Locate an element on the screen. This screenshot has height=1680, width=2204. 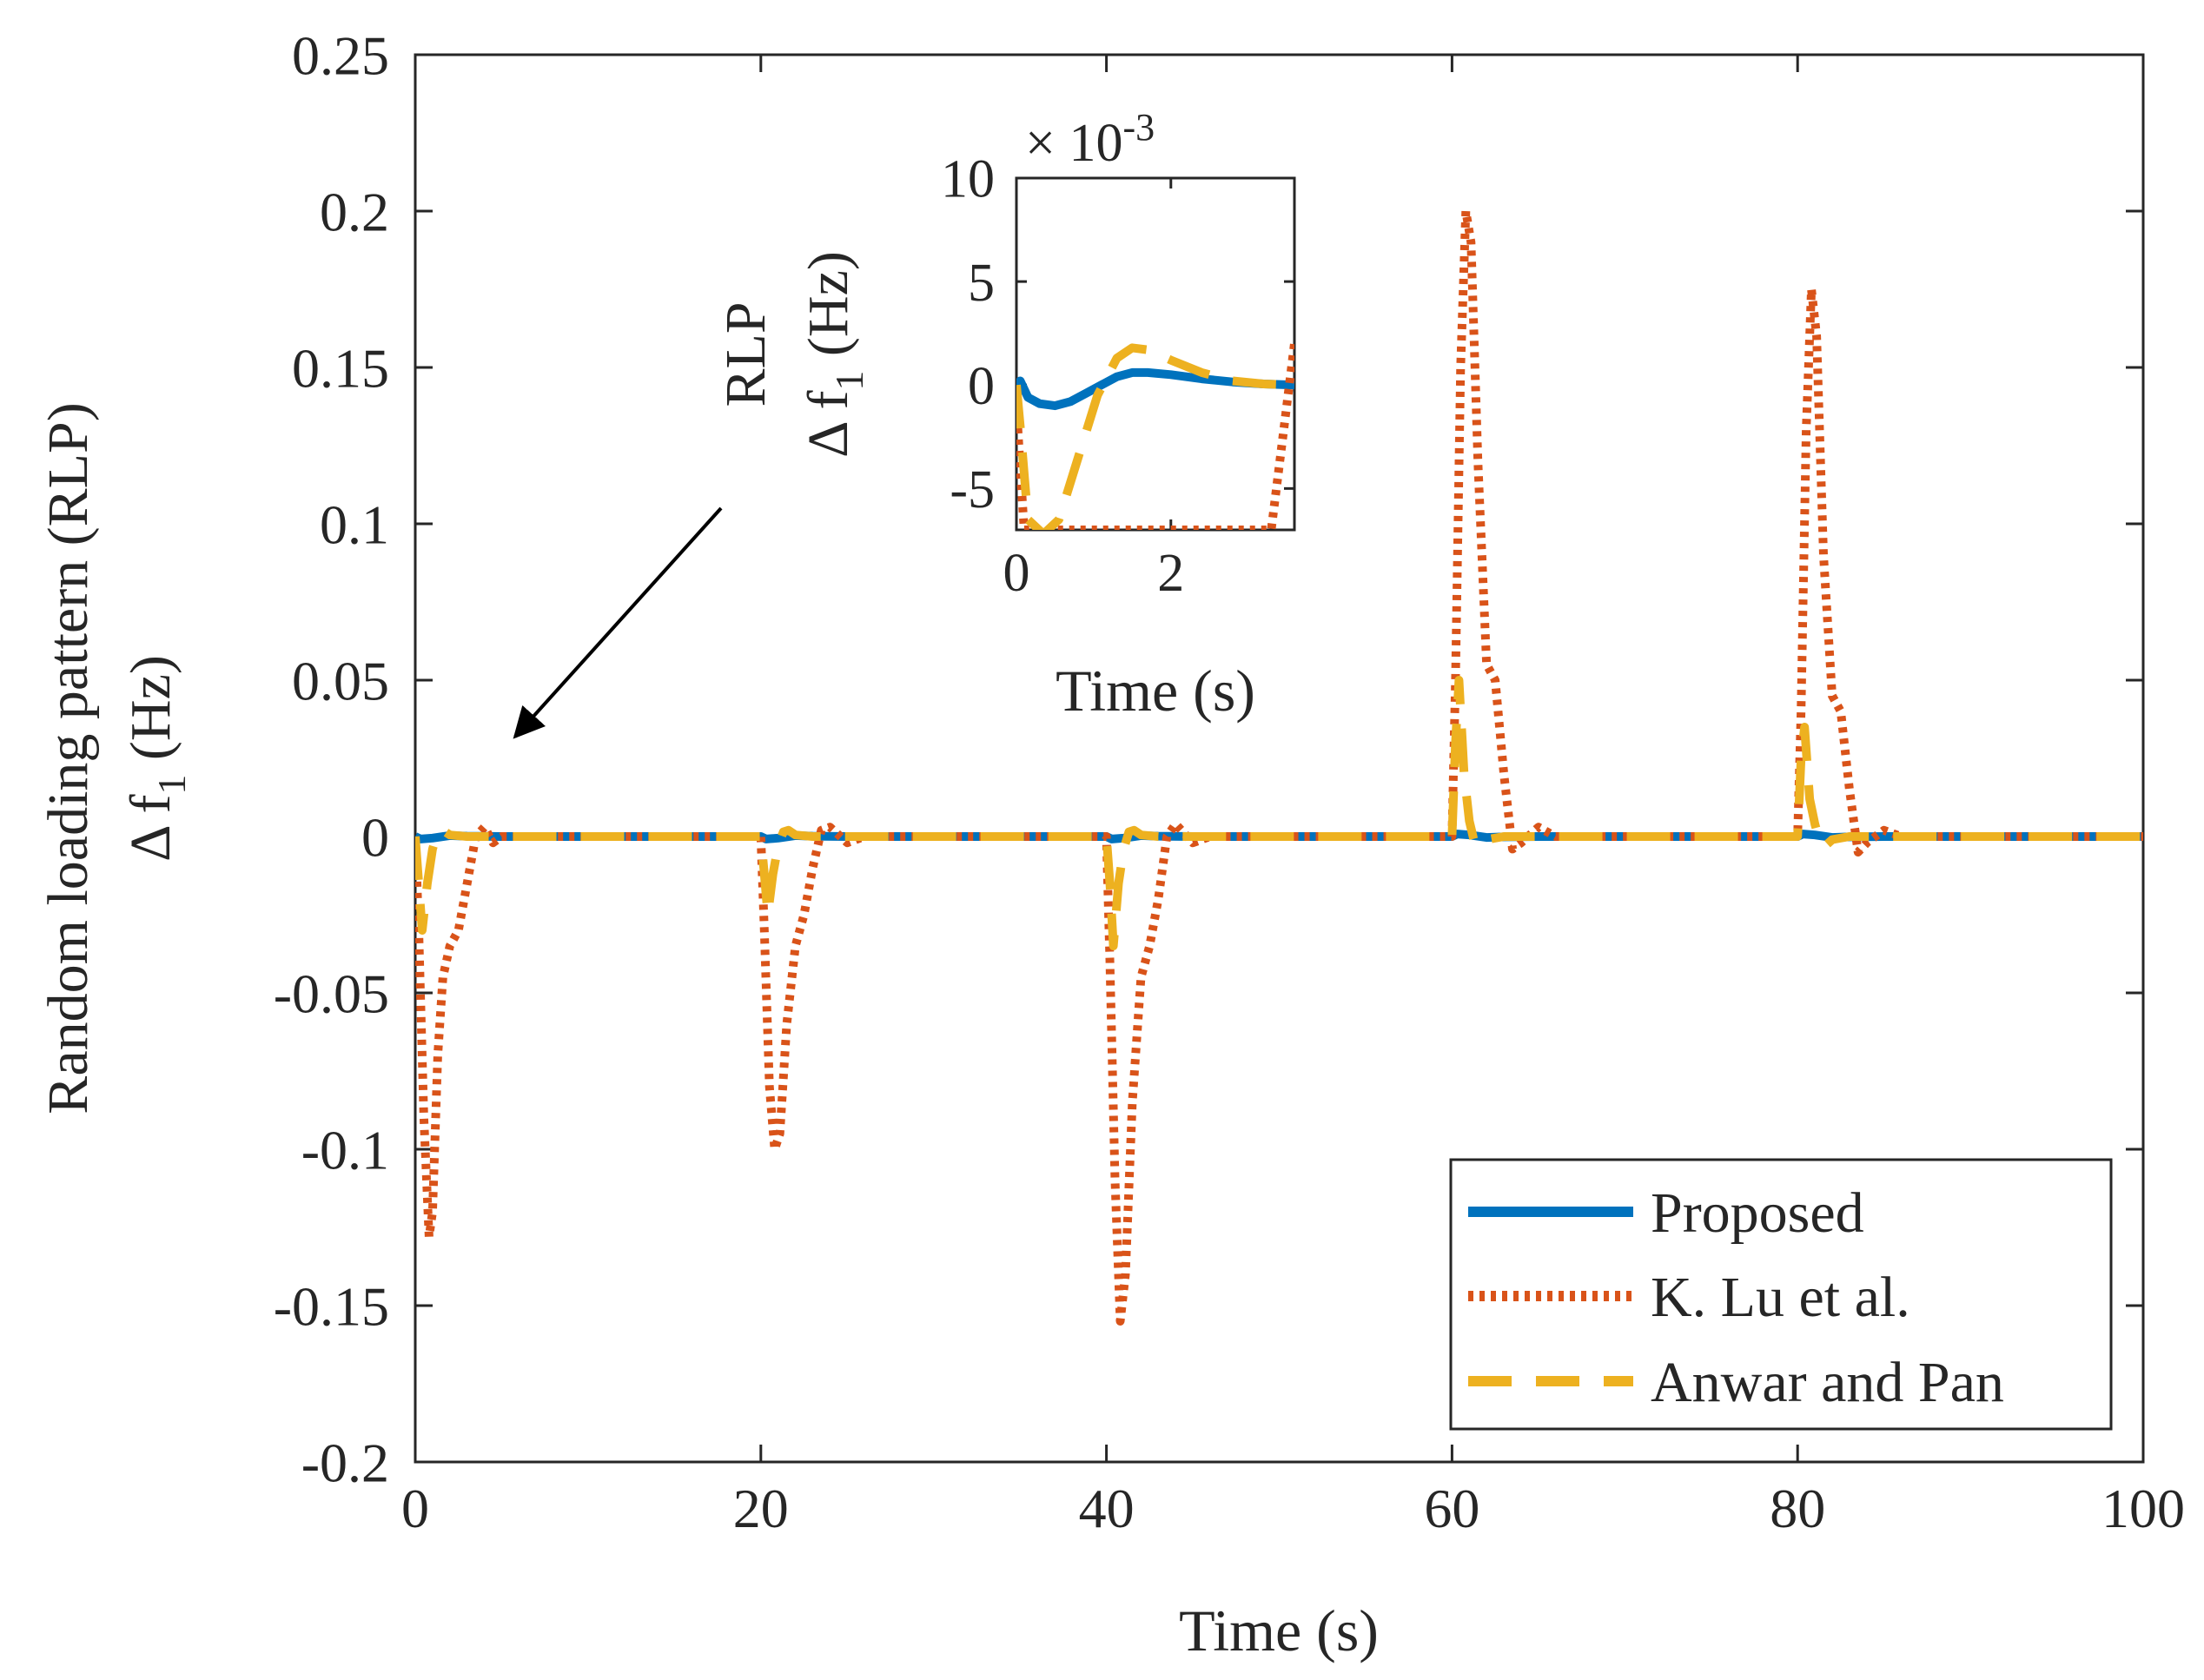
inset-plot-area is located at coordinates (1155, 354).